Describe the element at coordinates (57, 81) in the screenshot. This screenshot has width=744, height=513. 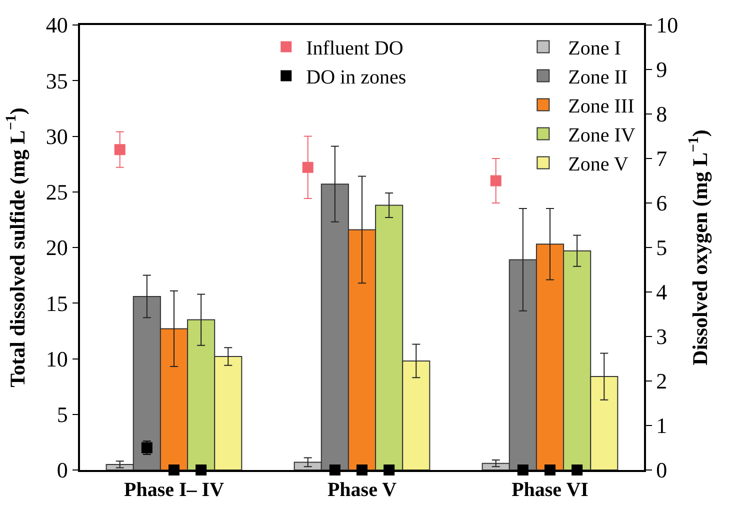
I see `y-tick-label: 35` at that location.